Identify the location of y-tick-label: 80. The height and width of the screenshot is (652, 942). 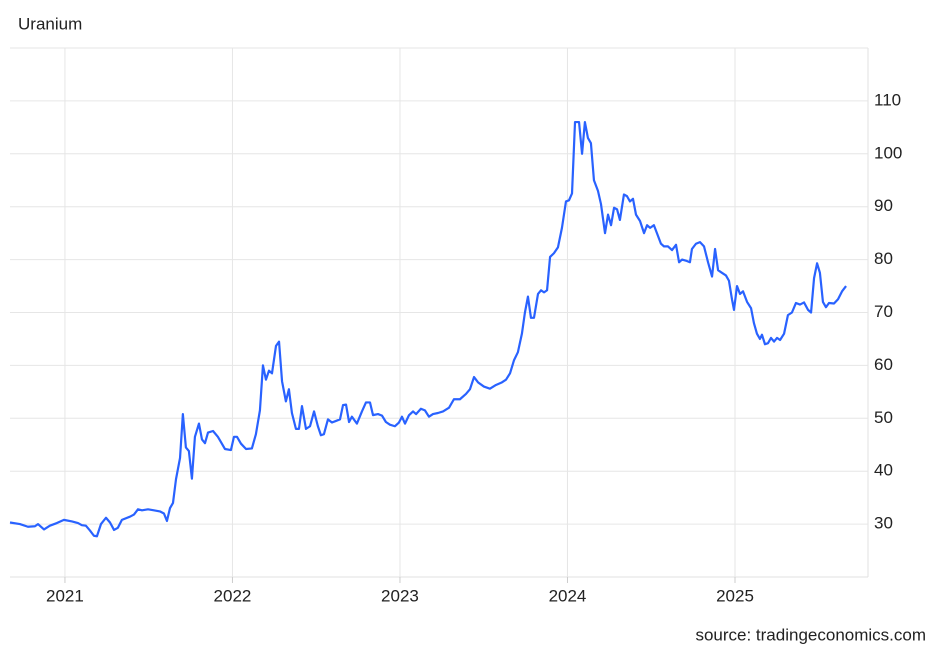
(883, 258).